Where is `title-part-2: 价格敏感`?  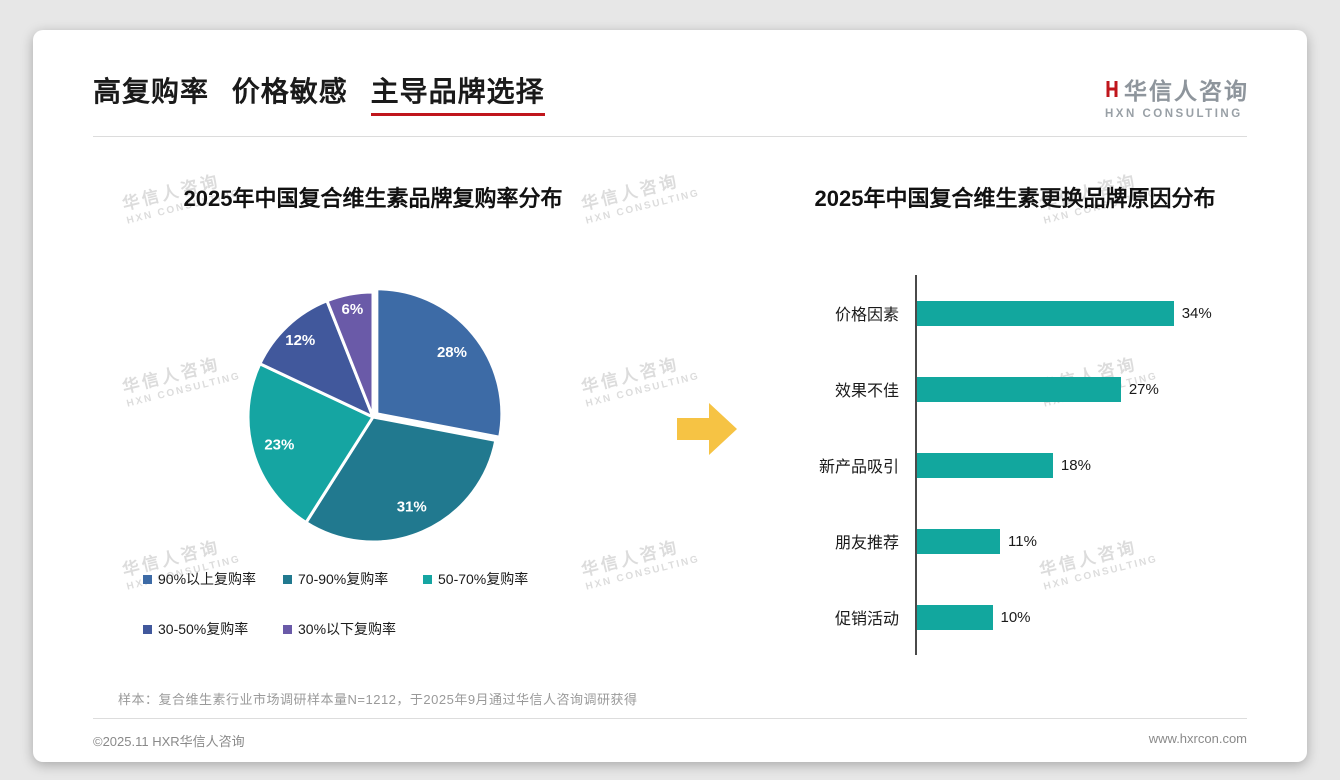
title-part-2: 价格敏感 is located at coordinates (289, 91).